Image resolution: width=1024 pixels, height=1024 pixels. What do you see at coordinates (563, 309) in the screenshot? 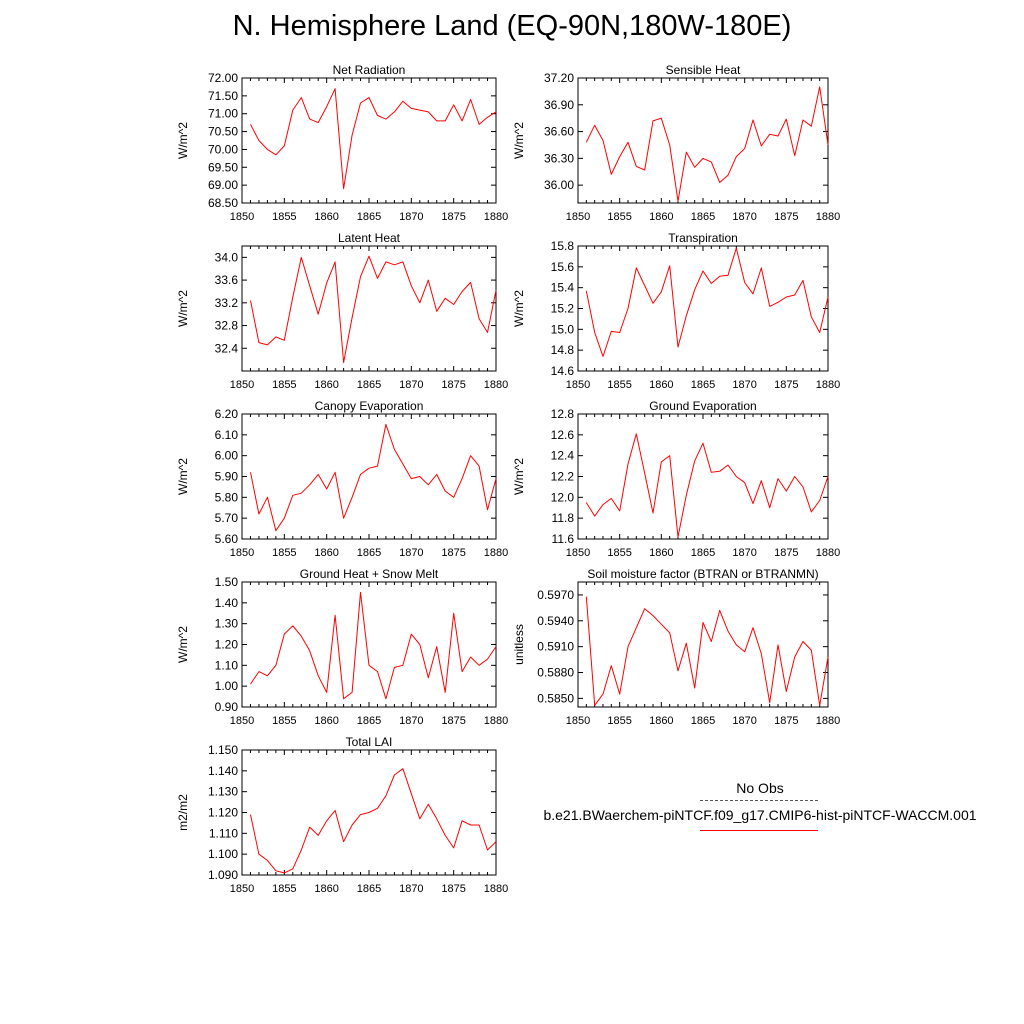
I see `y-tick-label: 15.2` at bounding box center [563, 309].